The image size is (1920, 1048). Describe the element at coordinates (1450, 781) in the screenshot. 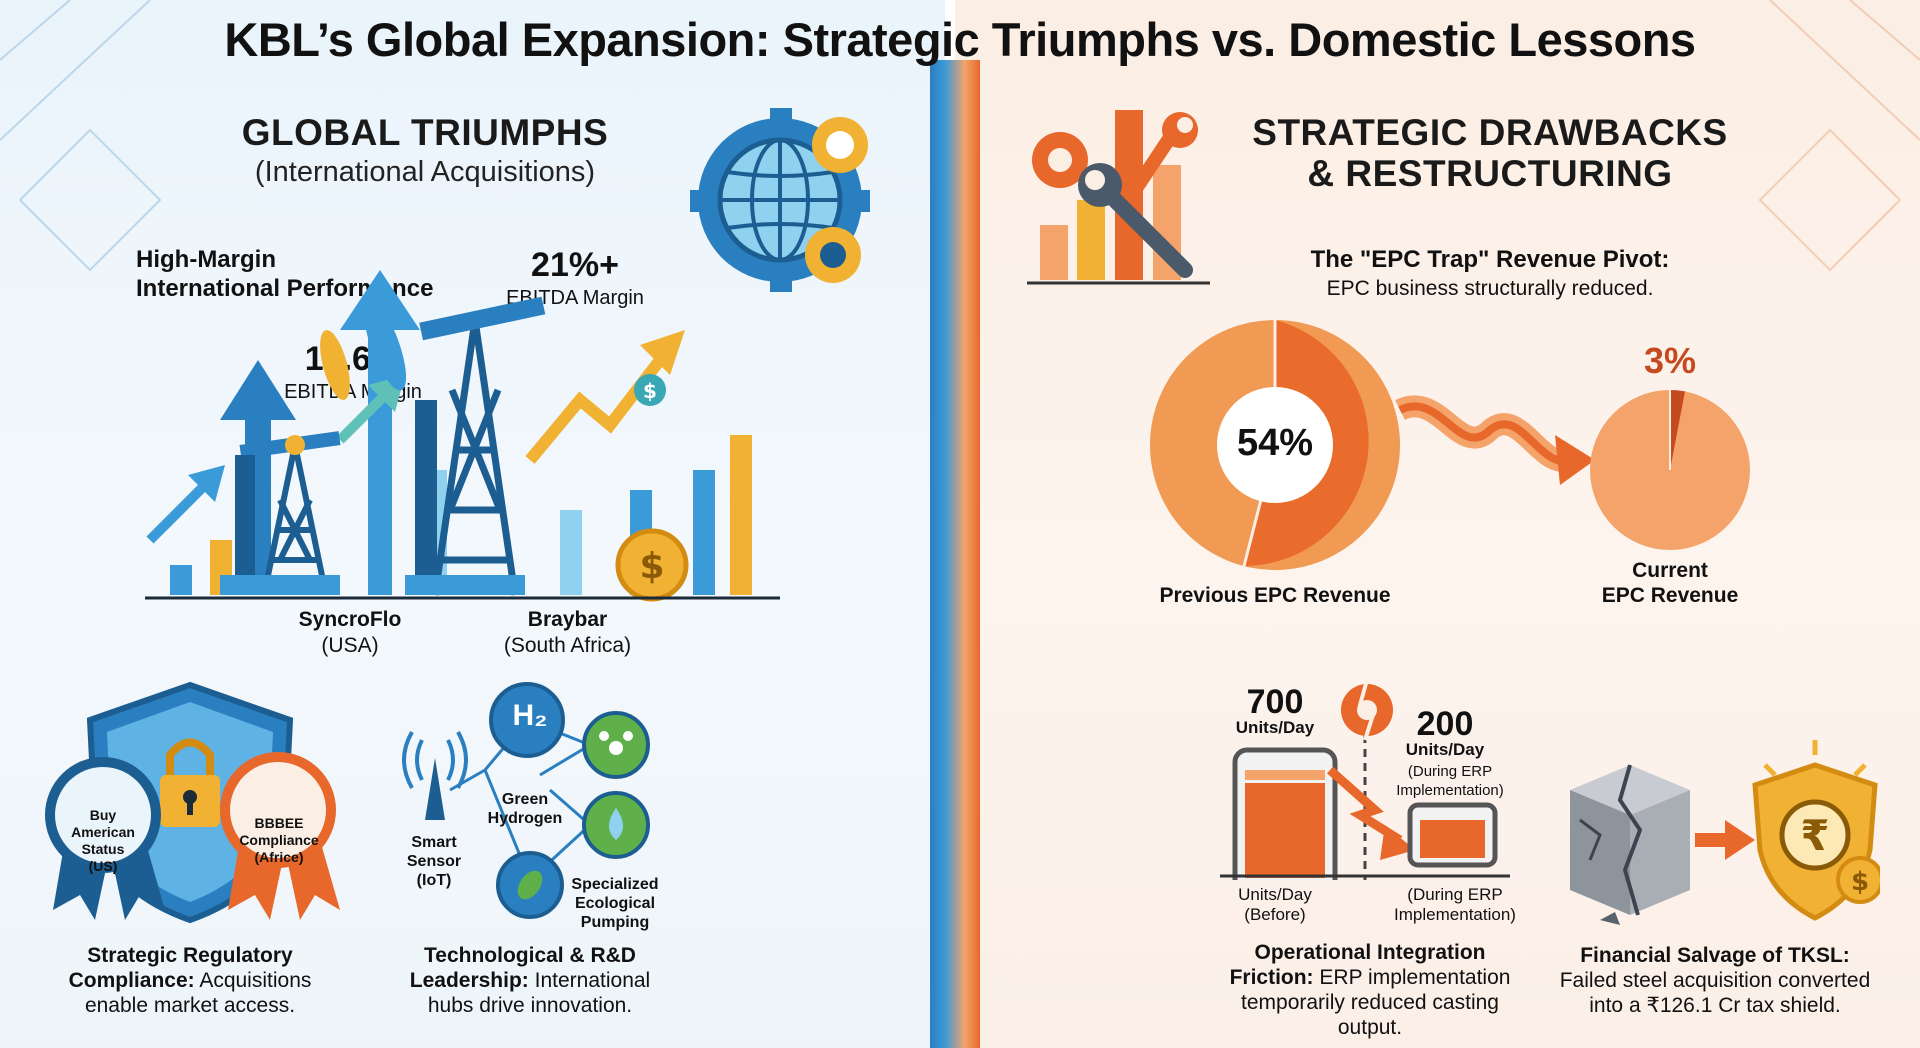

I see `after-output-note: (During ERP Implementation)` at that location.